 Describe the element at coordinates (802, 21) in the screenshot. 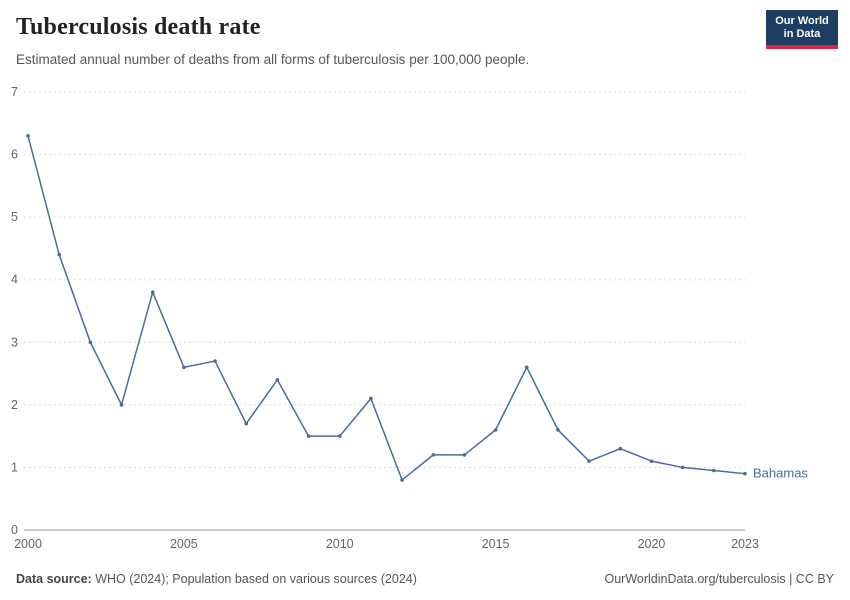

I see `owid-logo-line1: Our World` at that location.